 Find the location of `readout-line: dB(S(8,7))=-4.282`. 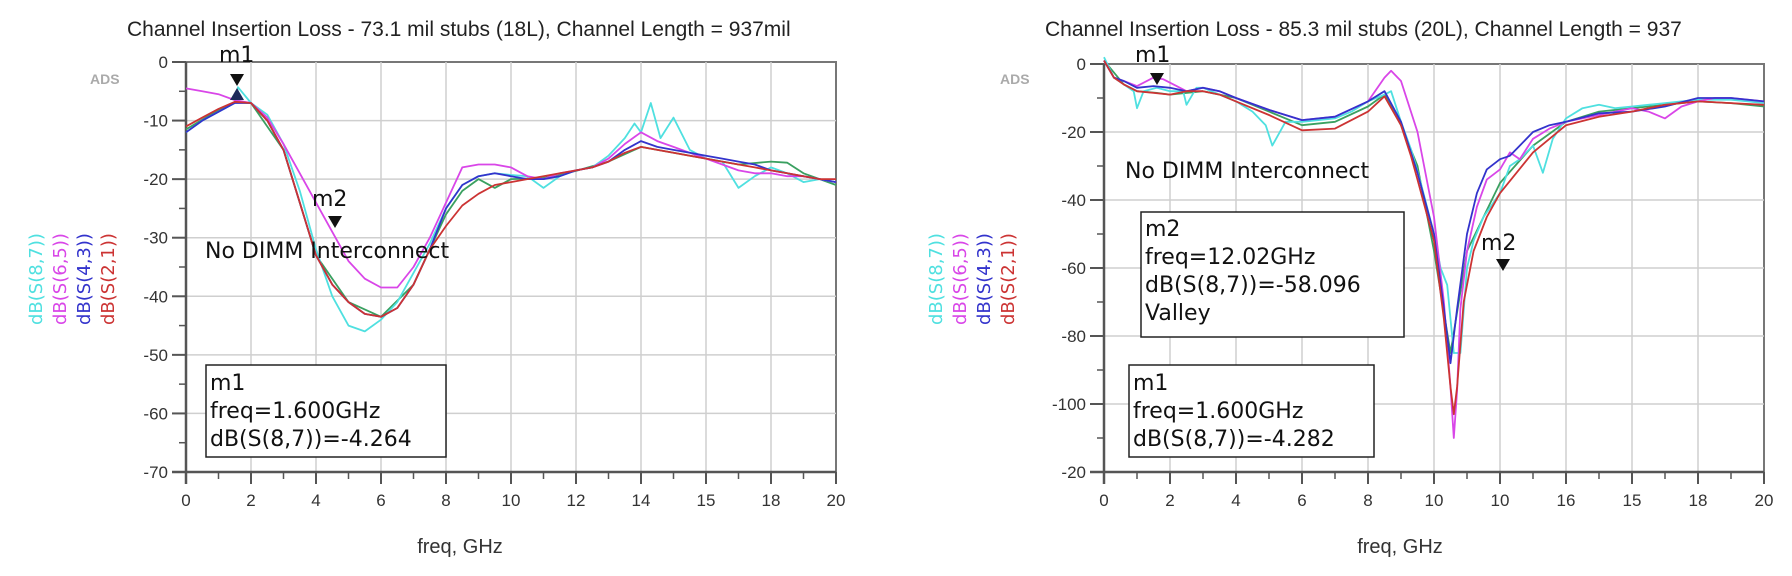

readout-line: dB(S(8,7))=-4.282 is located at coordinates (1234, 439).